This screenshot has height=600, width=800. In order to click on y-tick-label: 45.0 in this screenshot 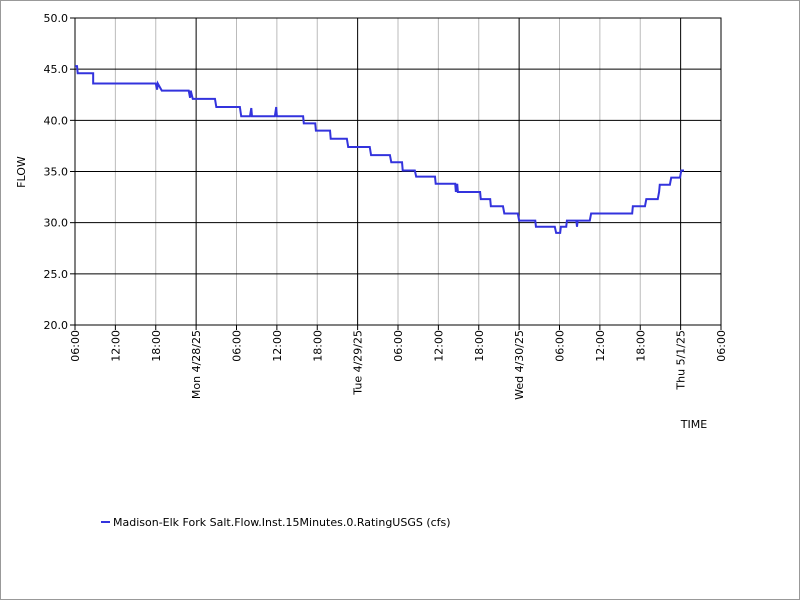, I will do `click(56, 69)`.